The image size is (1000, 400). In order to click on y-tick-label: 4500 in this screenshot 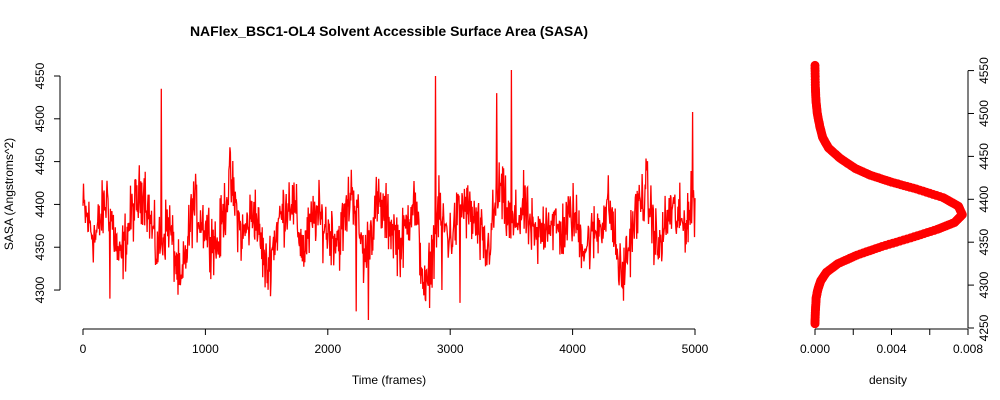, I will do `click(40, 118)`.